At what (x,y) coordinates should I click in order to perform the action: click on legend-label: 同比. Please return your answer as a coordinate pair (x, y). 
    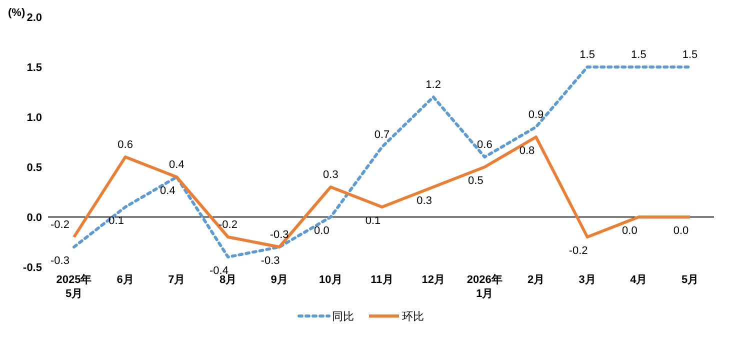
    Looking at the image, I should click on (343, 316).